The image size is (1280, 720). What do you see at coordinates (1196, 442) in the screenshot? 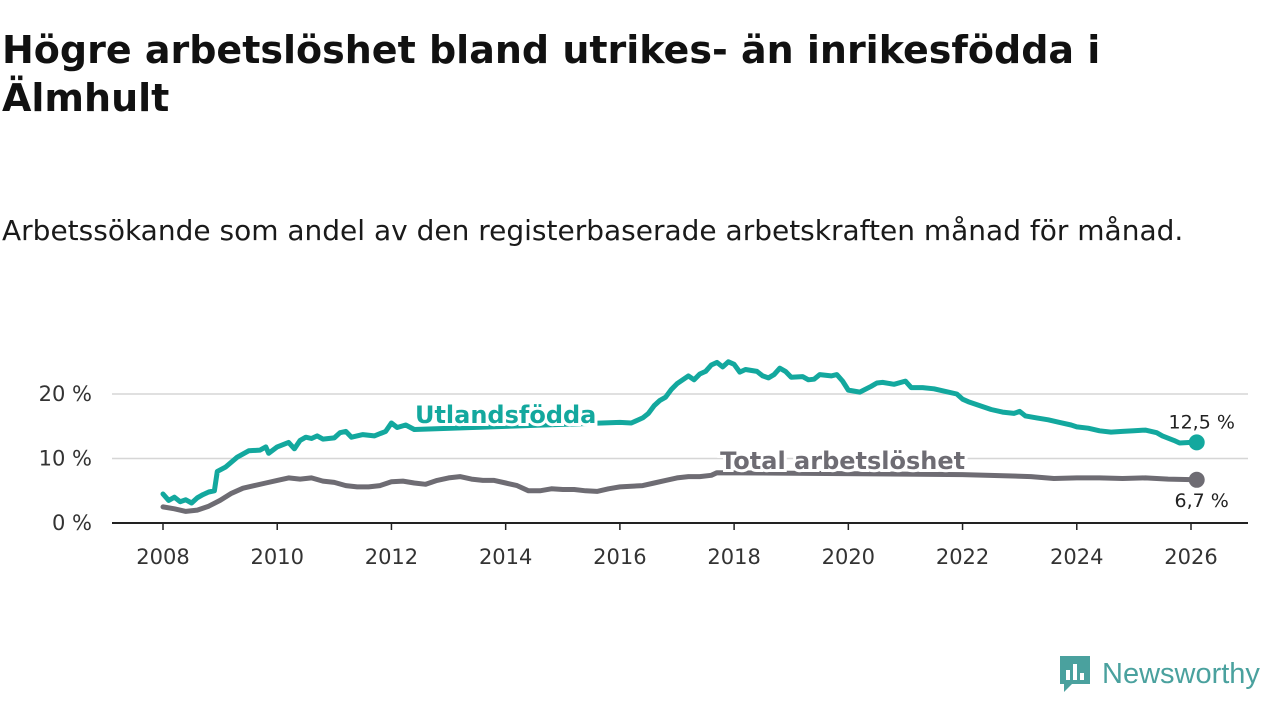
I see `end-point-utlandsfodda` at bounding box center [1196, 442].